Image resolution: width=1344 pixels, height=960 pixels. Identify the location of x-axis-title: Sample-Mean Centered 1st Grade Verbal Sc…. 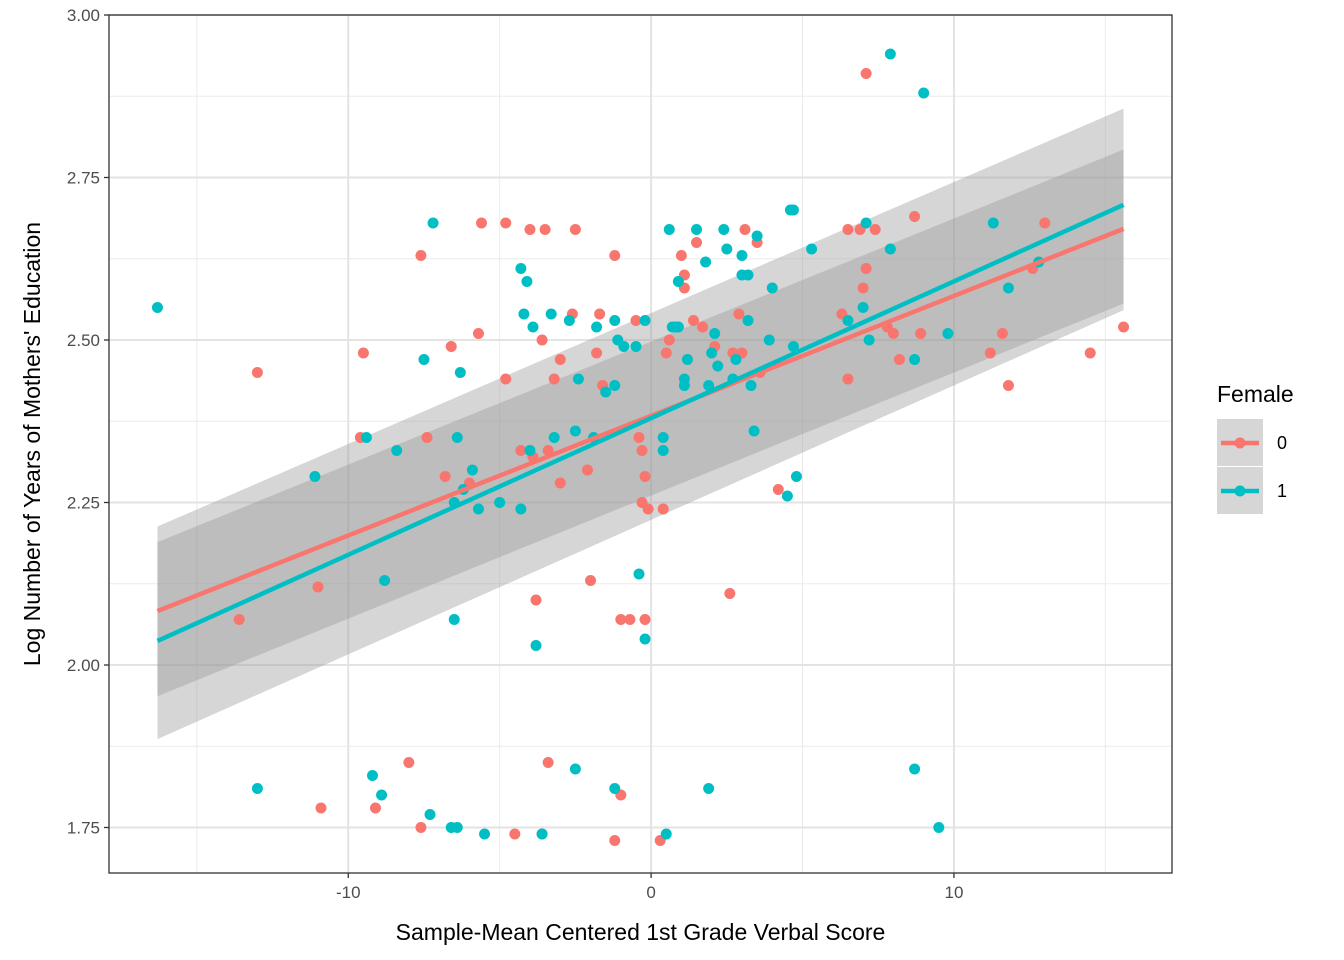
(641, 932).